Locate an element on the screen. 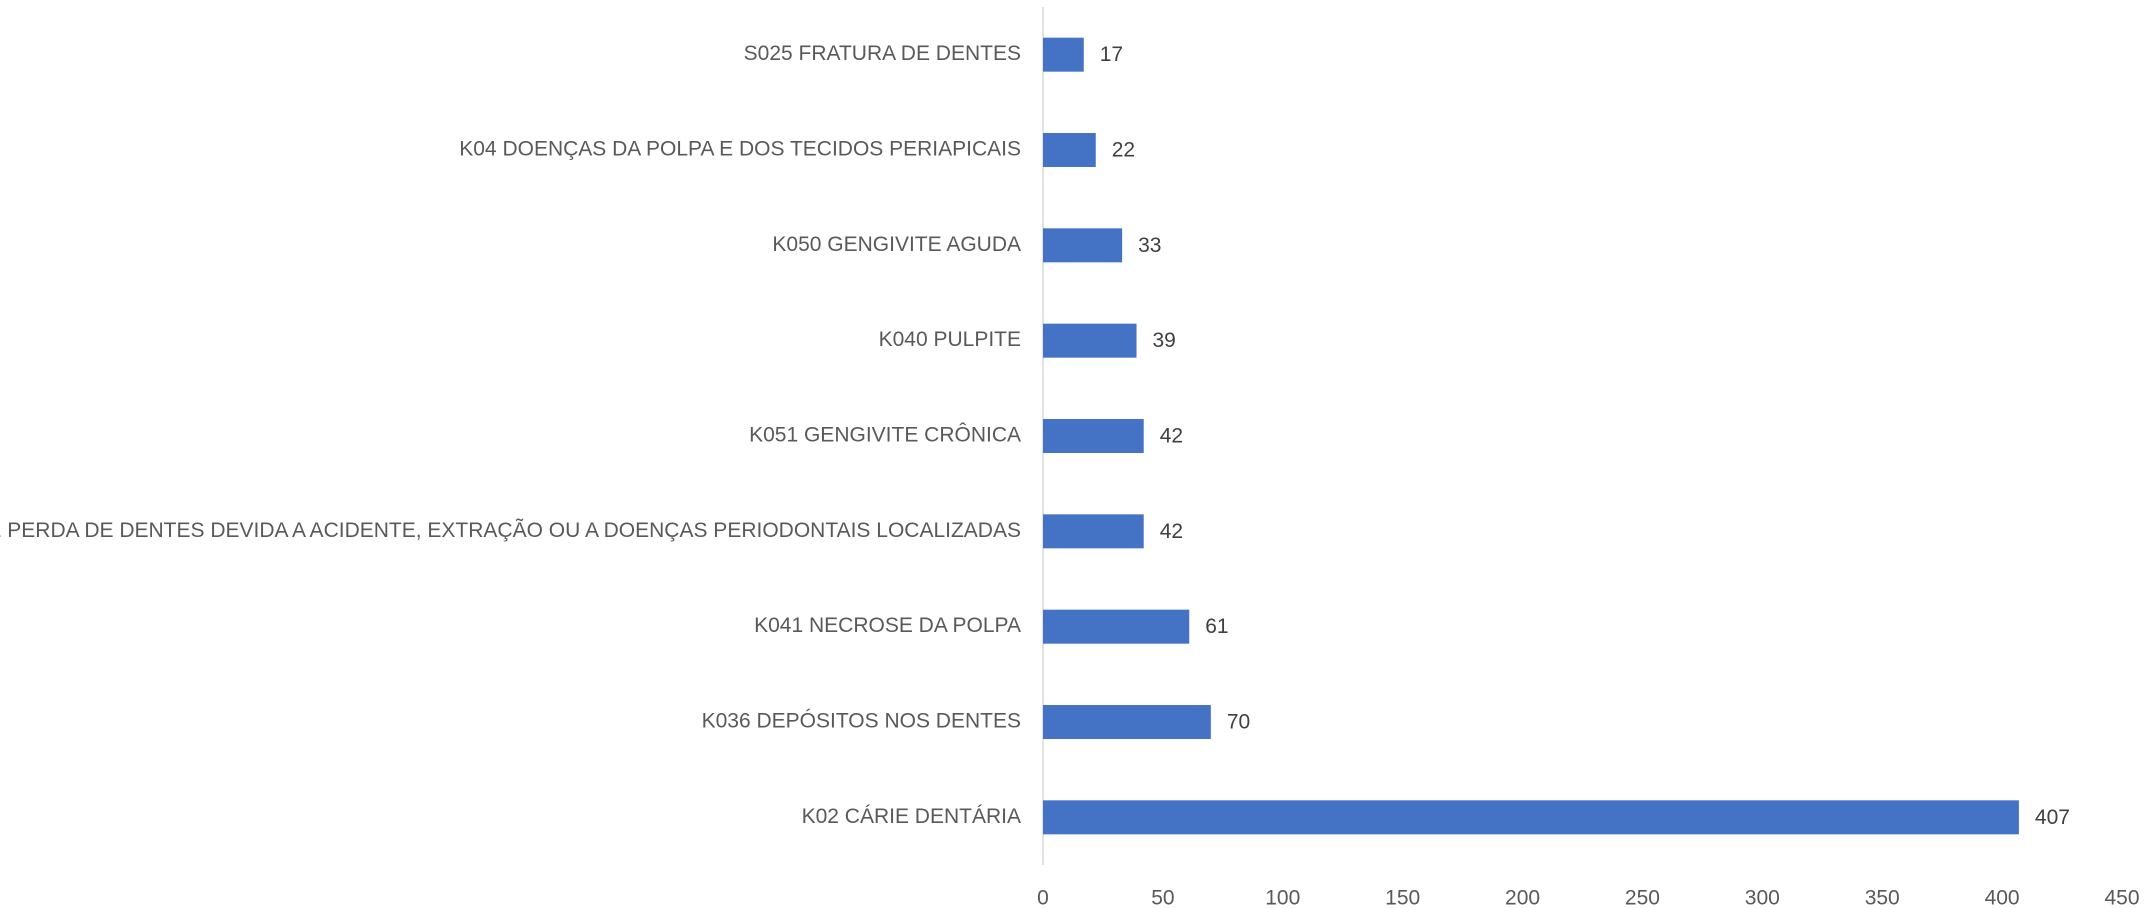 The height and width of the screenshot is (908, 2152). y-tick-label: K036 DEPÓSITOS NOS DENTES is located at coordinates (861, 721).